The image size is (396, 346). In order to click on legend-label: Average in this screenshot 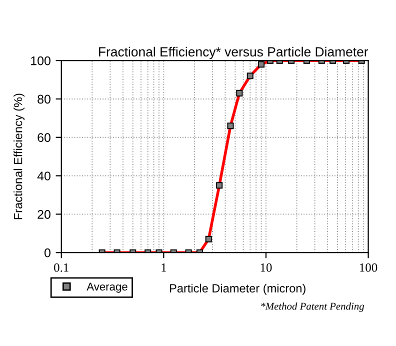, I will do `click(107, 287)`.